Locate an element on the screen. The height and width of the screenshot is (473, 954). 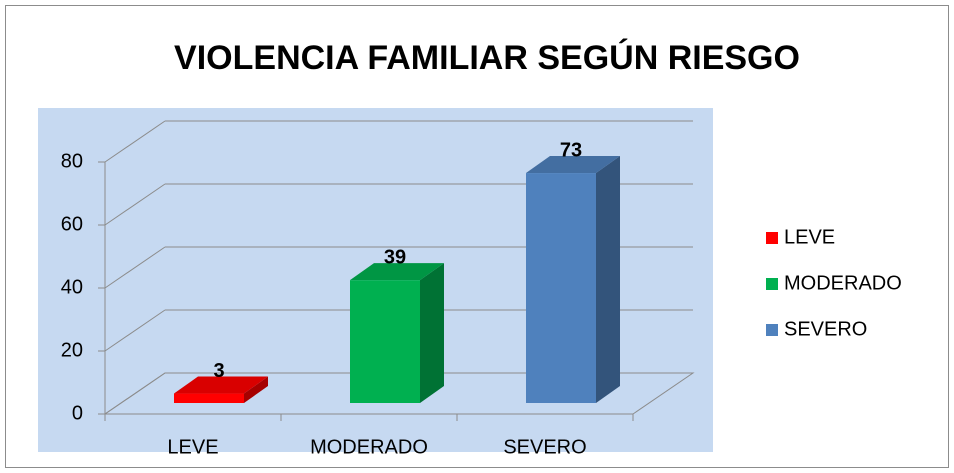
value-label: 73 is located at coordinates (571, 150).